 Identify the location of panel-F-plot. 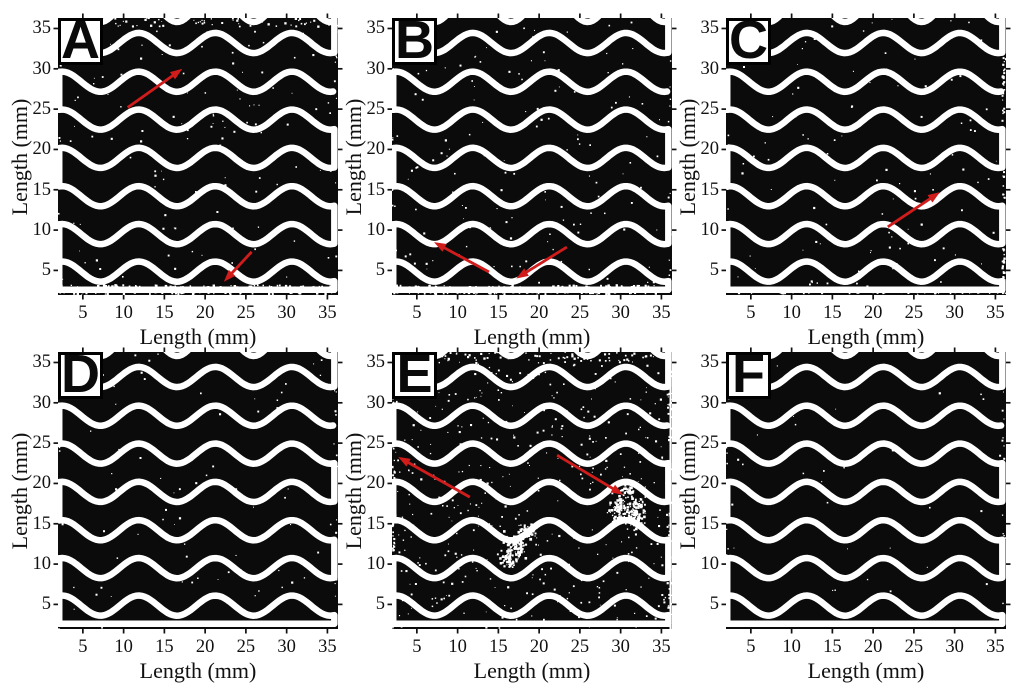
(866, 490).